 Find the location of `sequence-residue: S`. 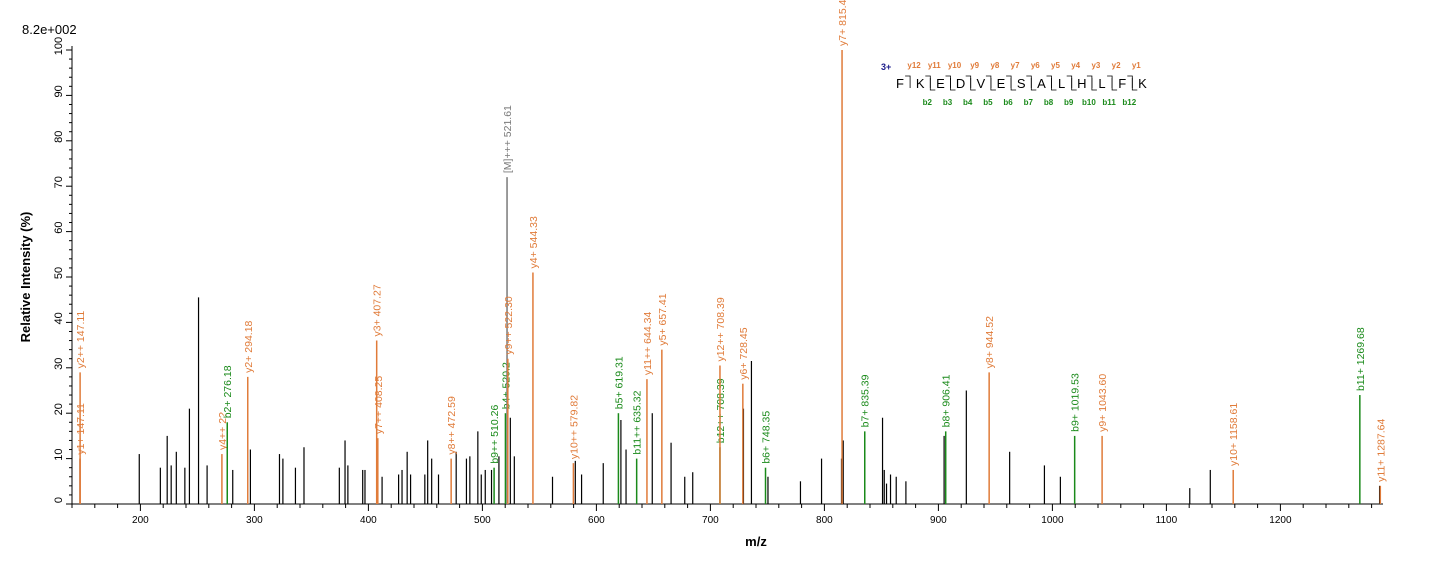

sequence-residue: S is located at coordinates (1021, 83).